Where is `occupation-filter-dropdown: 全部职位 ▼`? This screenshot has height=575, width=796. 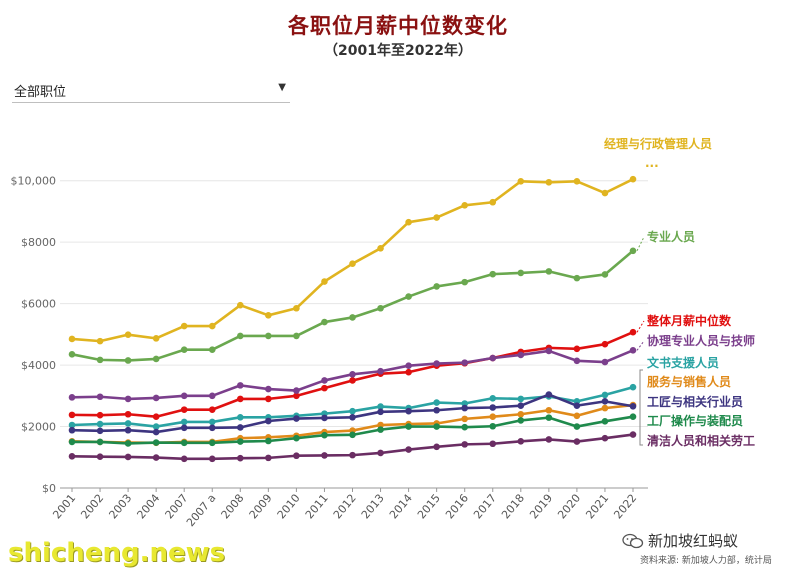 occupation-filter-dropdown: 全部职位 ▼ is located at coordinates (151, 90).